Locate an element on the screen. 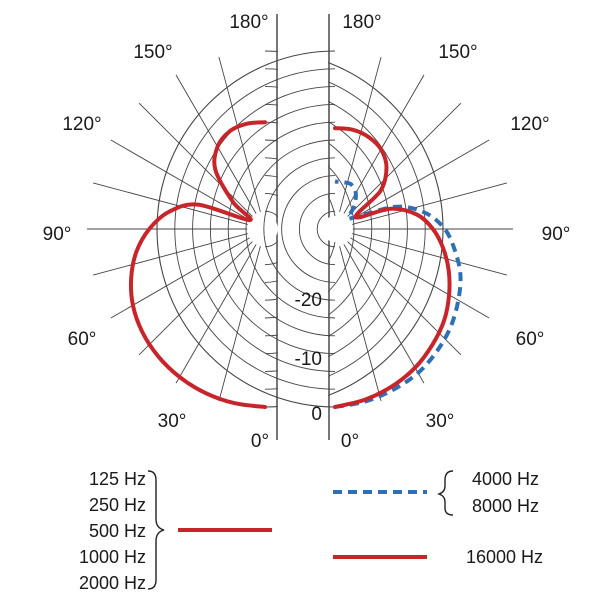 This screenshot has width=600, height=600. left-center-hole is located at coordinates (265, 229).